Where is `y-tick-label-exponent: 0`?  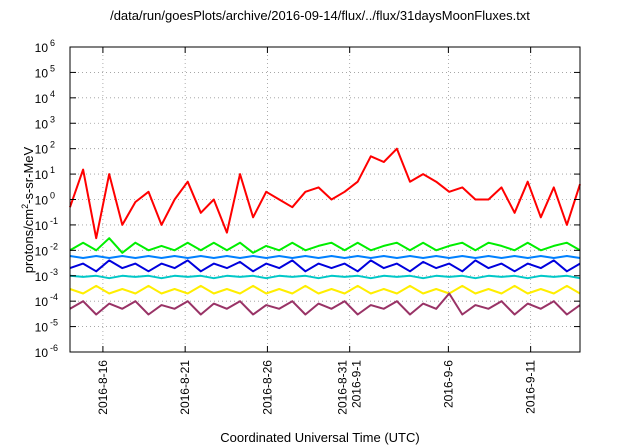
y-tick-label-exponent: 0 is located at coordinates (52, 196).